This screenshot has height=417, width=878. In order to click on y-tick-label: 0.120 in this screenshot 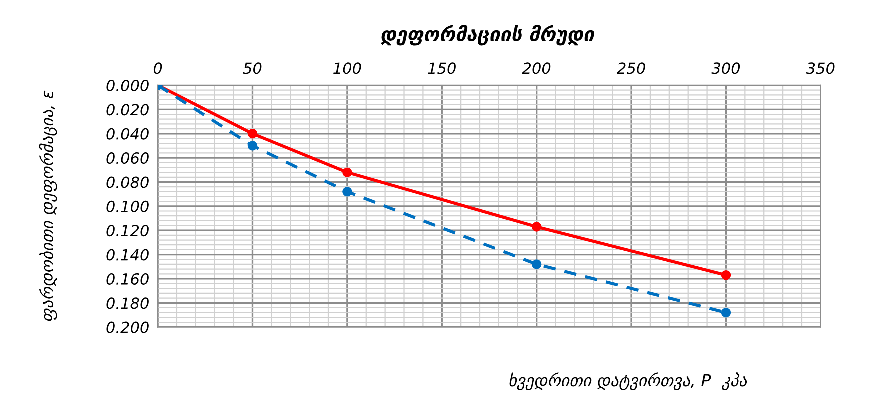, I will do `click(127, 231)`.